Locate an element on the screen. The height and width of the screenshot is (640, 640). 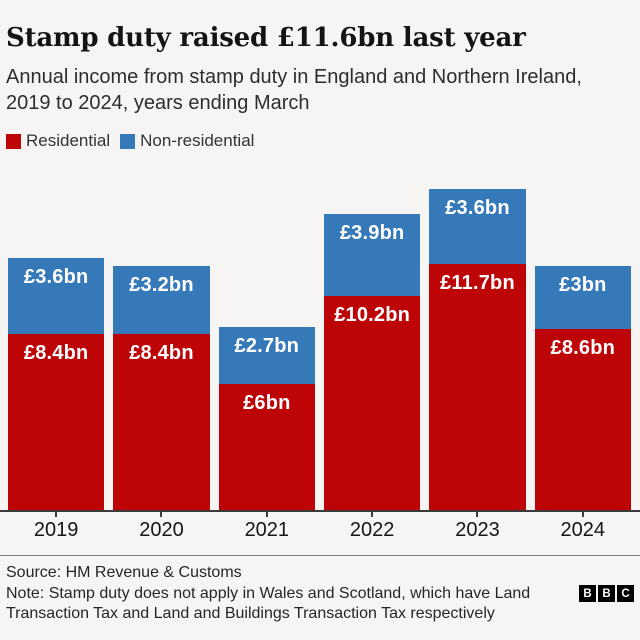
legend-item-residential: Residential is located at coordinates (58, 141).